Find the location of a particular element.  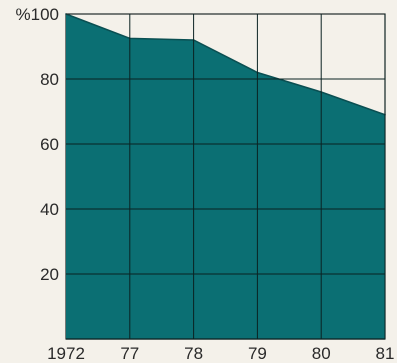

y-tick-label-40: 40 is located at coordinates (49, 209).